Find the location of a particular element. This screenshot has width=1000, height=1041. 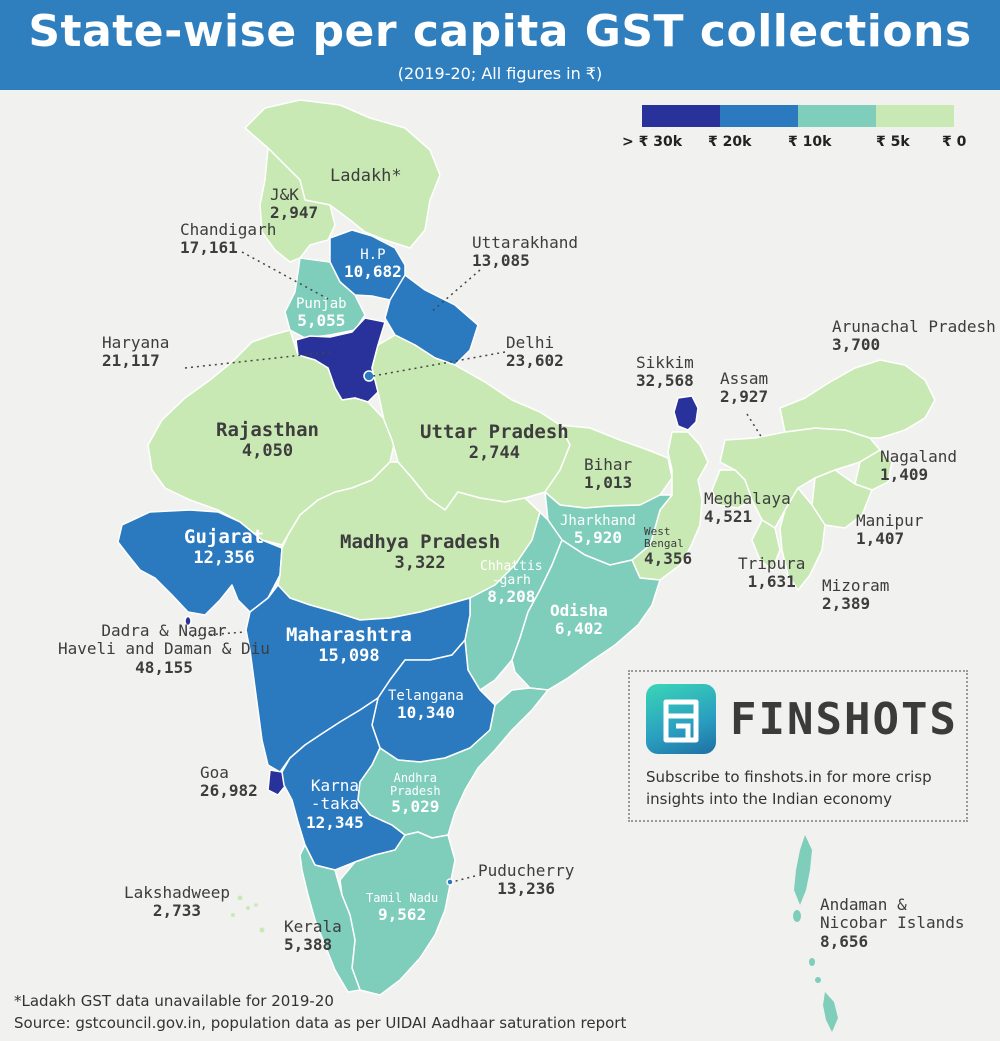

label-ladakh: Ladakh* is located at coordinates (366, 176).